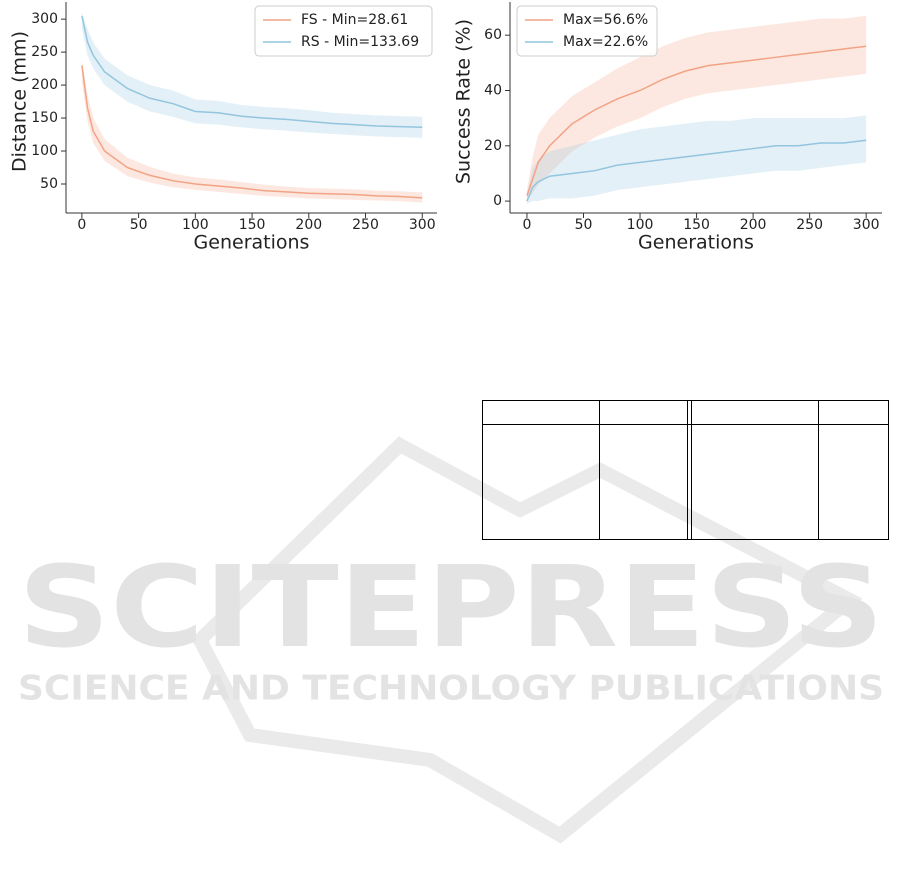  I want to click on watermark-title: SCITEPRESS, so click(451, 608).